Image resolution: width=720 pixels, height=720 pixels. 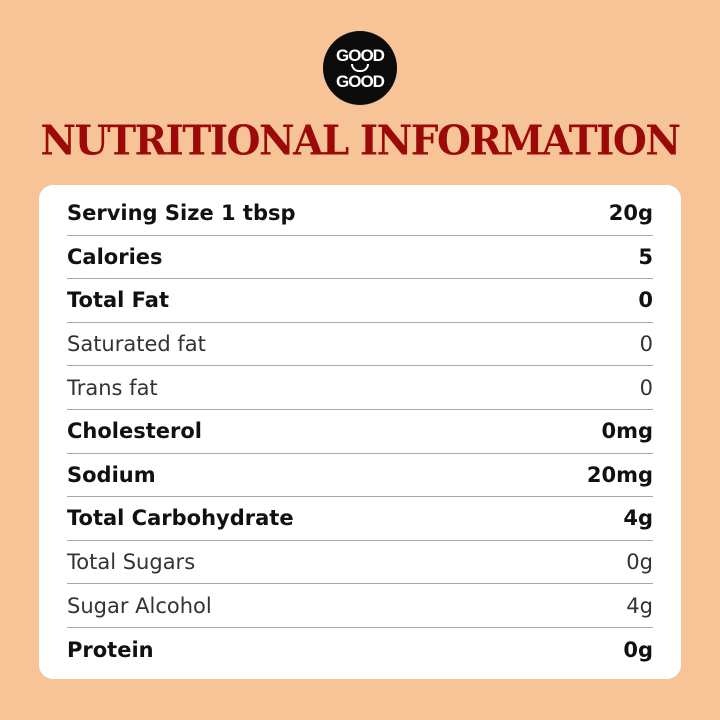 I want to click on nutrient-label: Sugar Alcohol, so click(x=139, y=605).